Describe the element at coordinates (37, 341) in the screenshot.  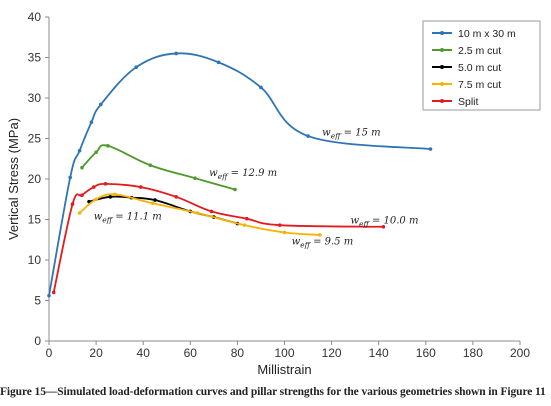
I see `y-tick-label: 0` at that location.